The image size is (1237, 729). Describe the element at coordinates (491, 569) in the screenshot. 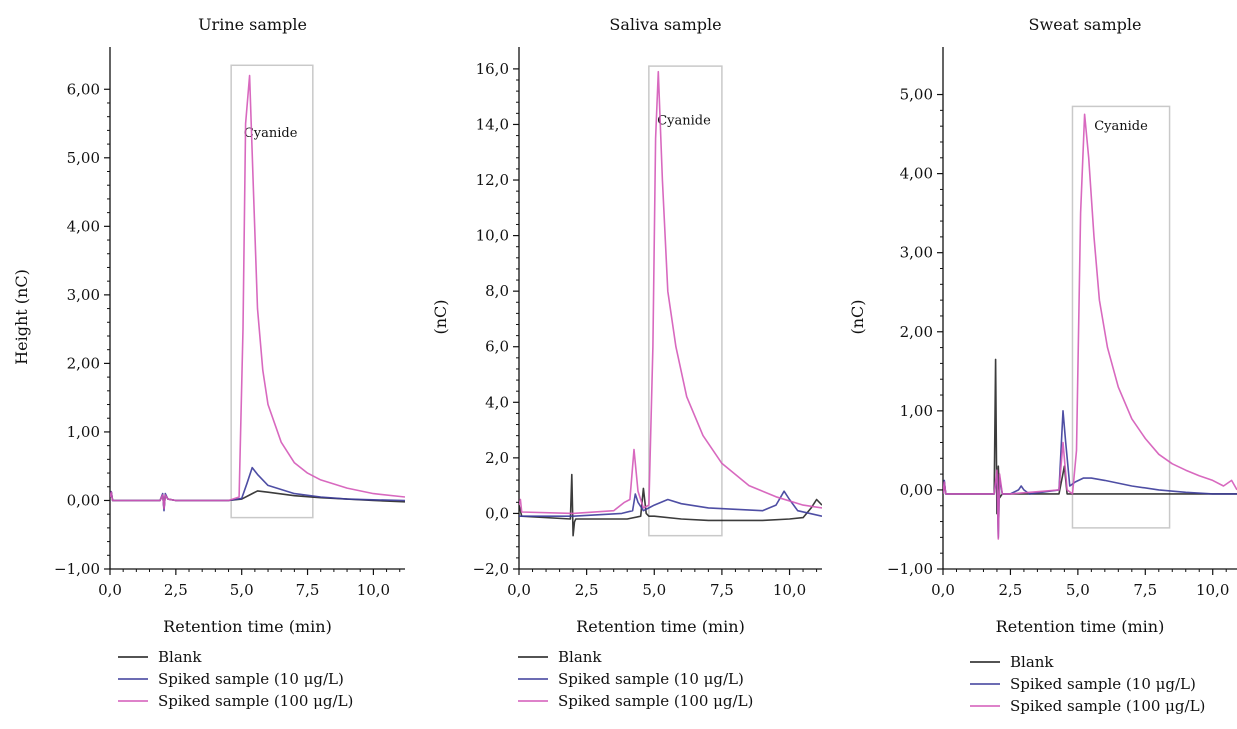

I see `y-tick-label: −2,0` at that location.